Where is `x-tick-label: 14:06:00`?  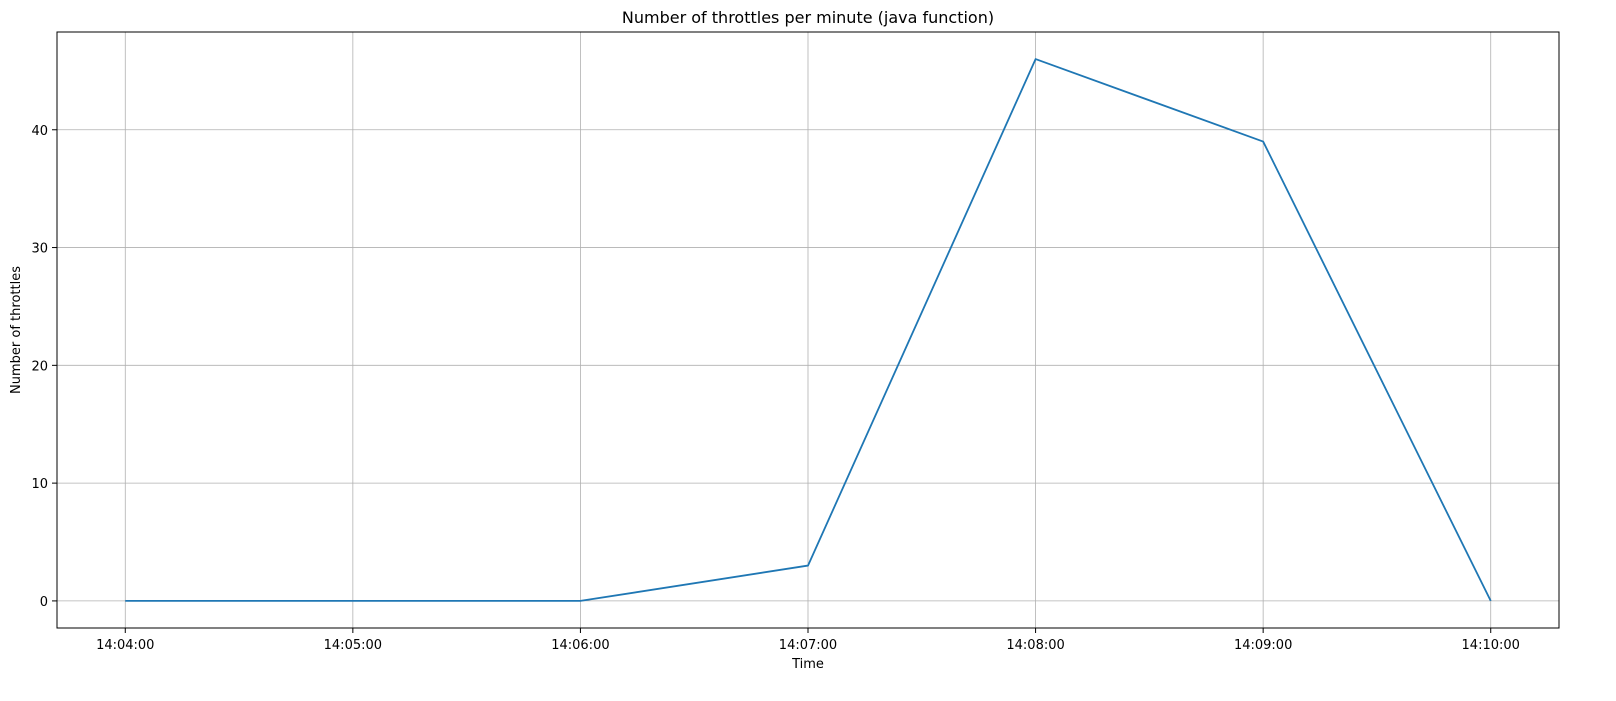 x-tick-label: 14:06:00 is located at coordinates (580, 645).